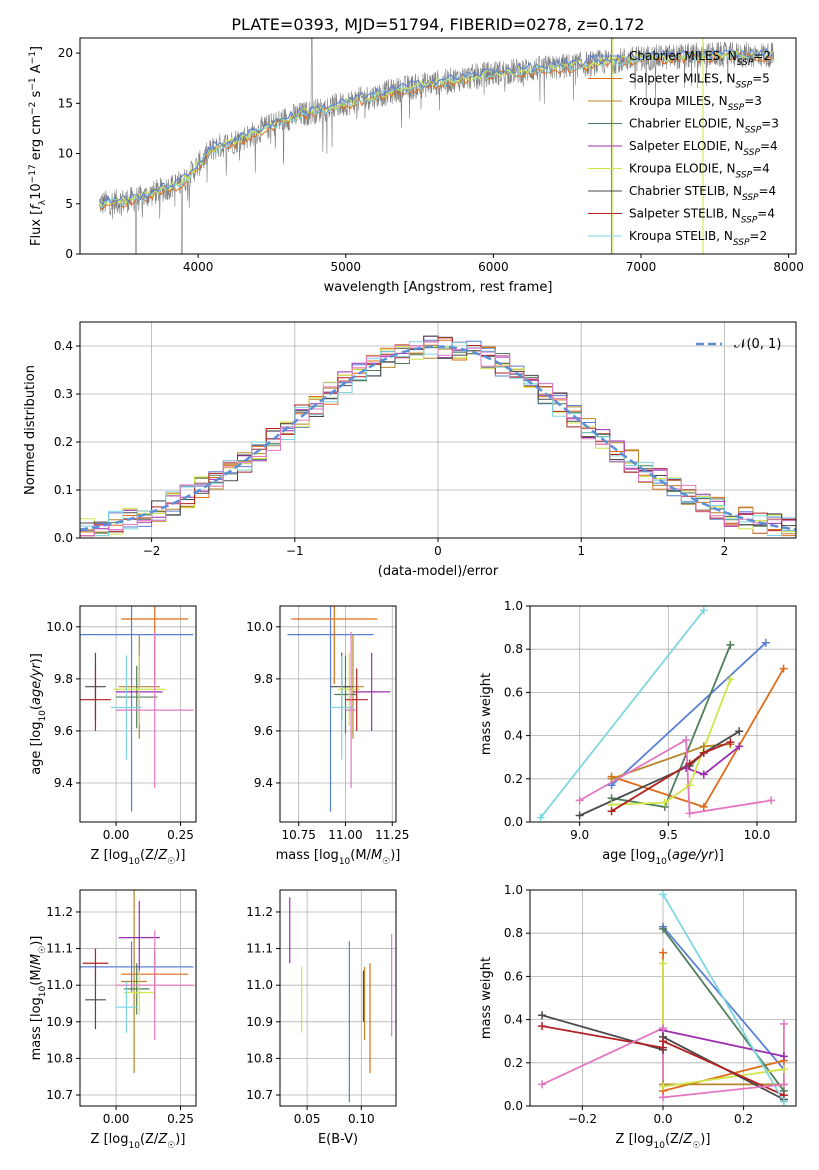 Image resolution: width=819 pixels, height=1170 pixels. What do you see at coordinates (513, 976) in the screenshot?
I see `y-tick-label: 0.6` at bounding box center [513, 976].